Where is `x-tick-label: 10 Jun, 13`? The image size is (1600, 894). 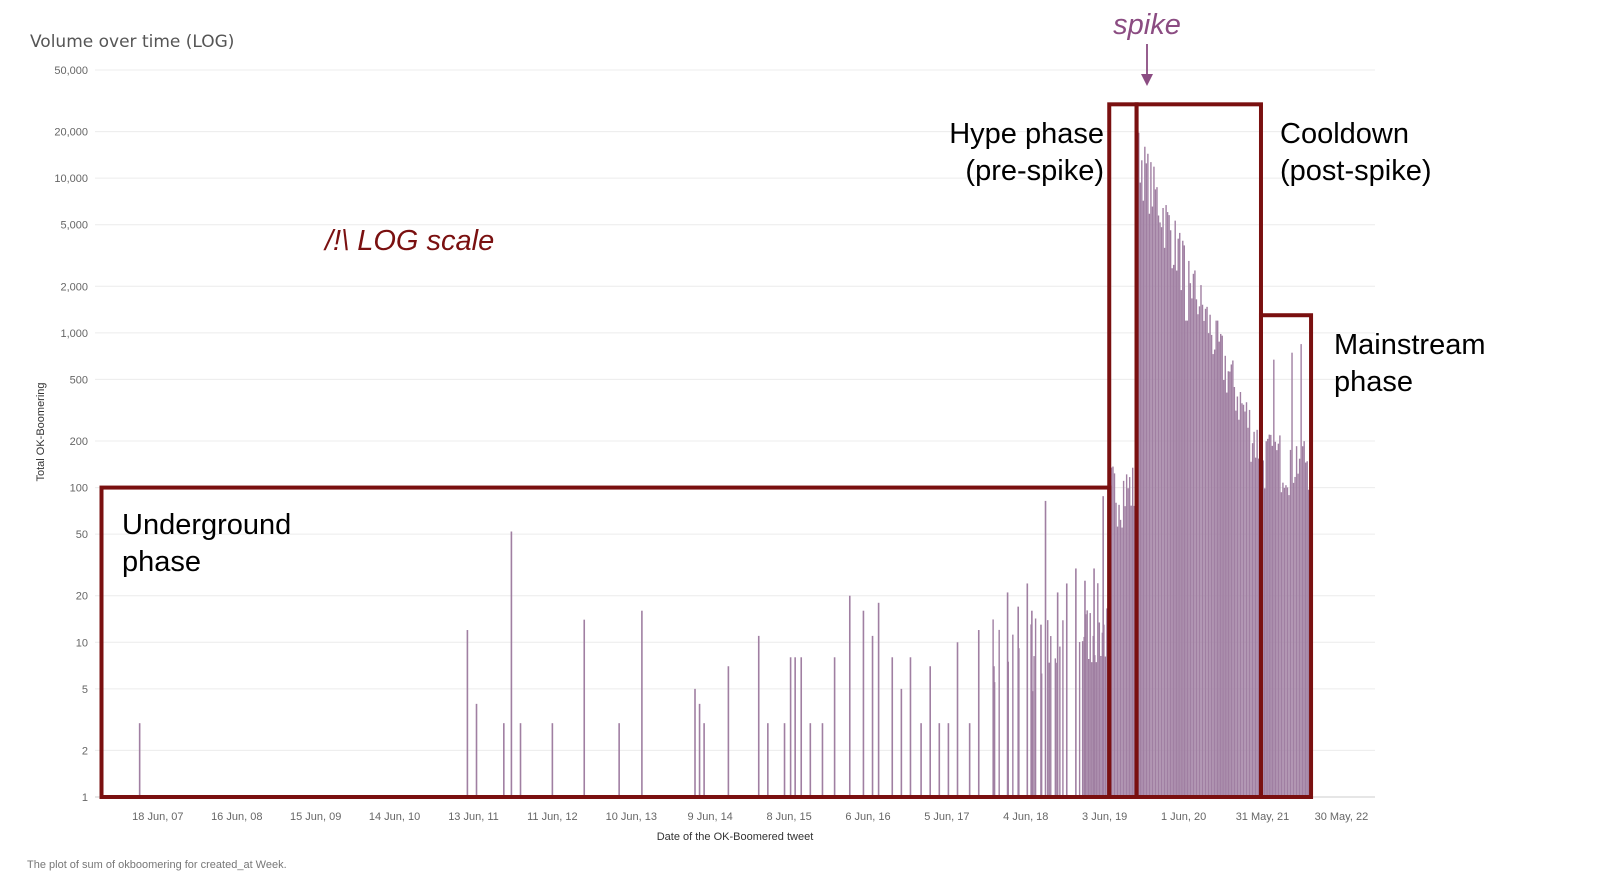 x-tick-label: 10 Jun, 13 is located at coordinates (631, 817).